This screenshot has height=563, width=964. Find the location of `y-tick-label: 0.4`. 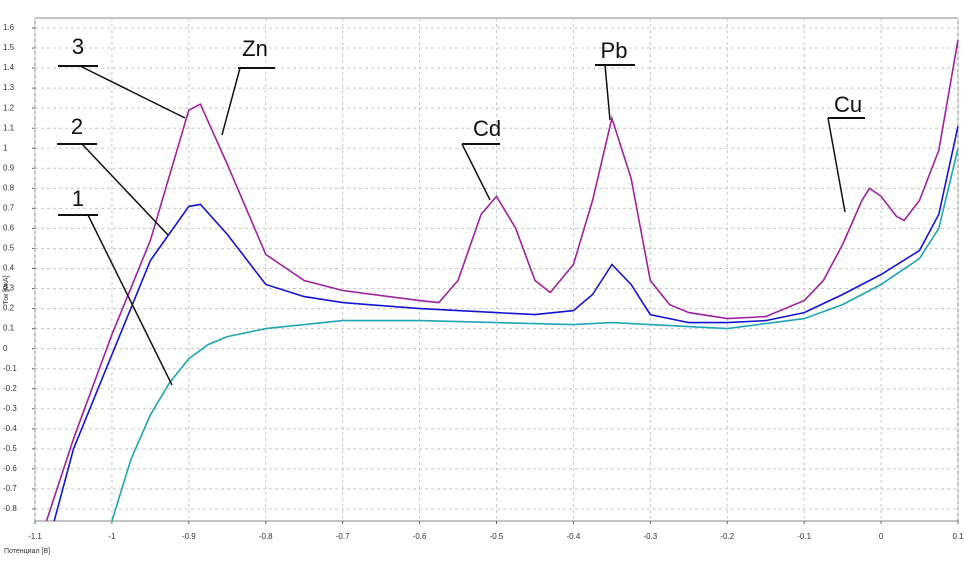

y-tick-label: 0.4 is located at coordinates (9, 268).